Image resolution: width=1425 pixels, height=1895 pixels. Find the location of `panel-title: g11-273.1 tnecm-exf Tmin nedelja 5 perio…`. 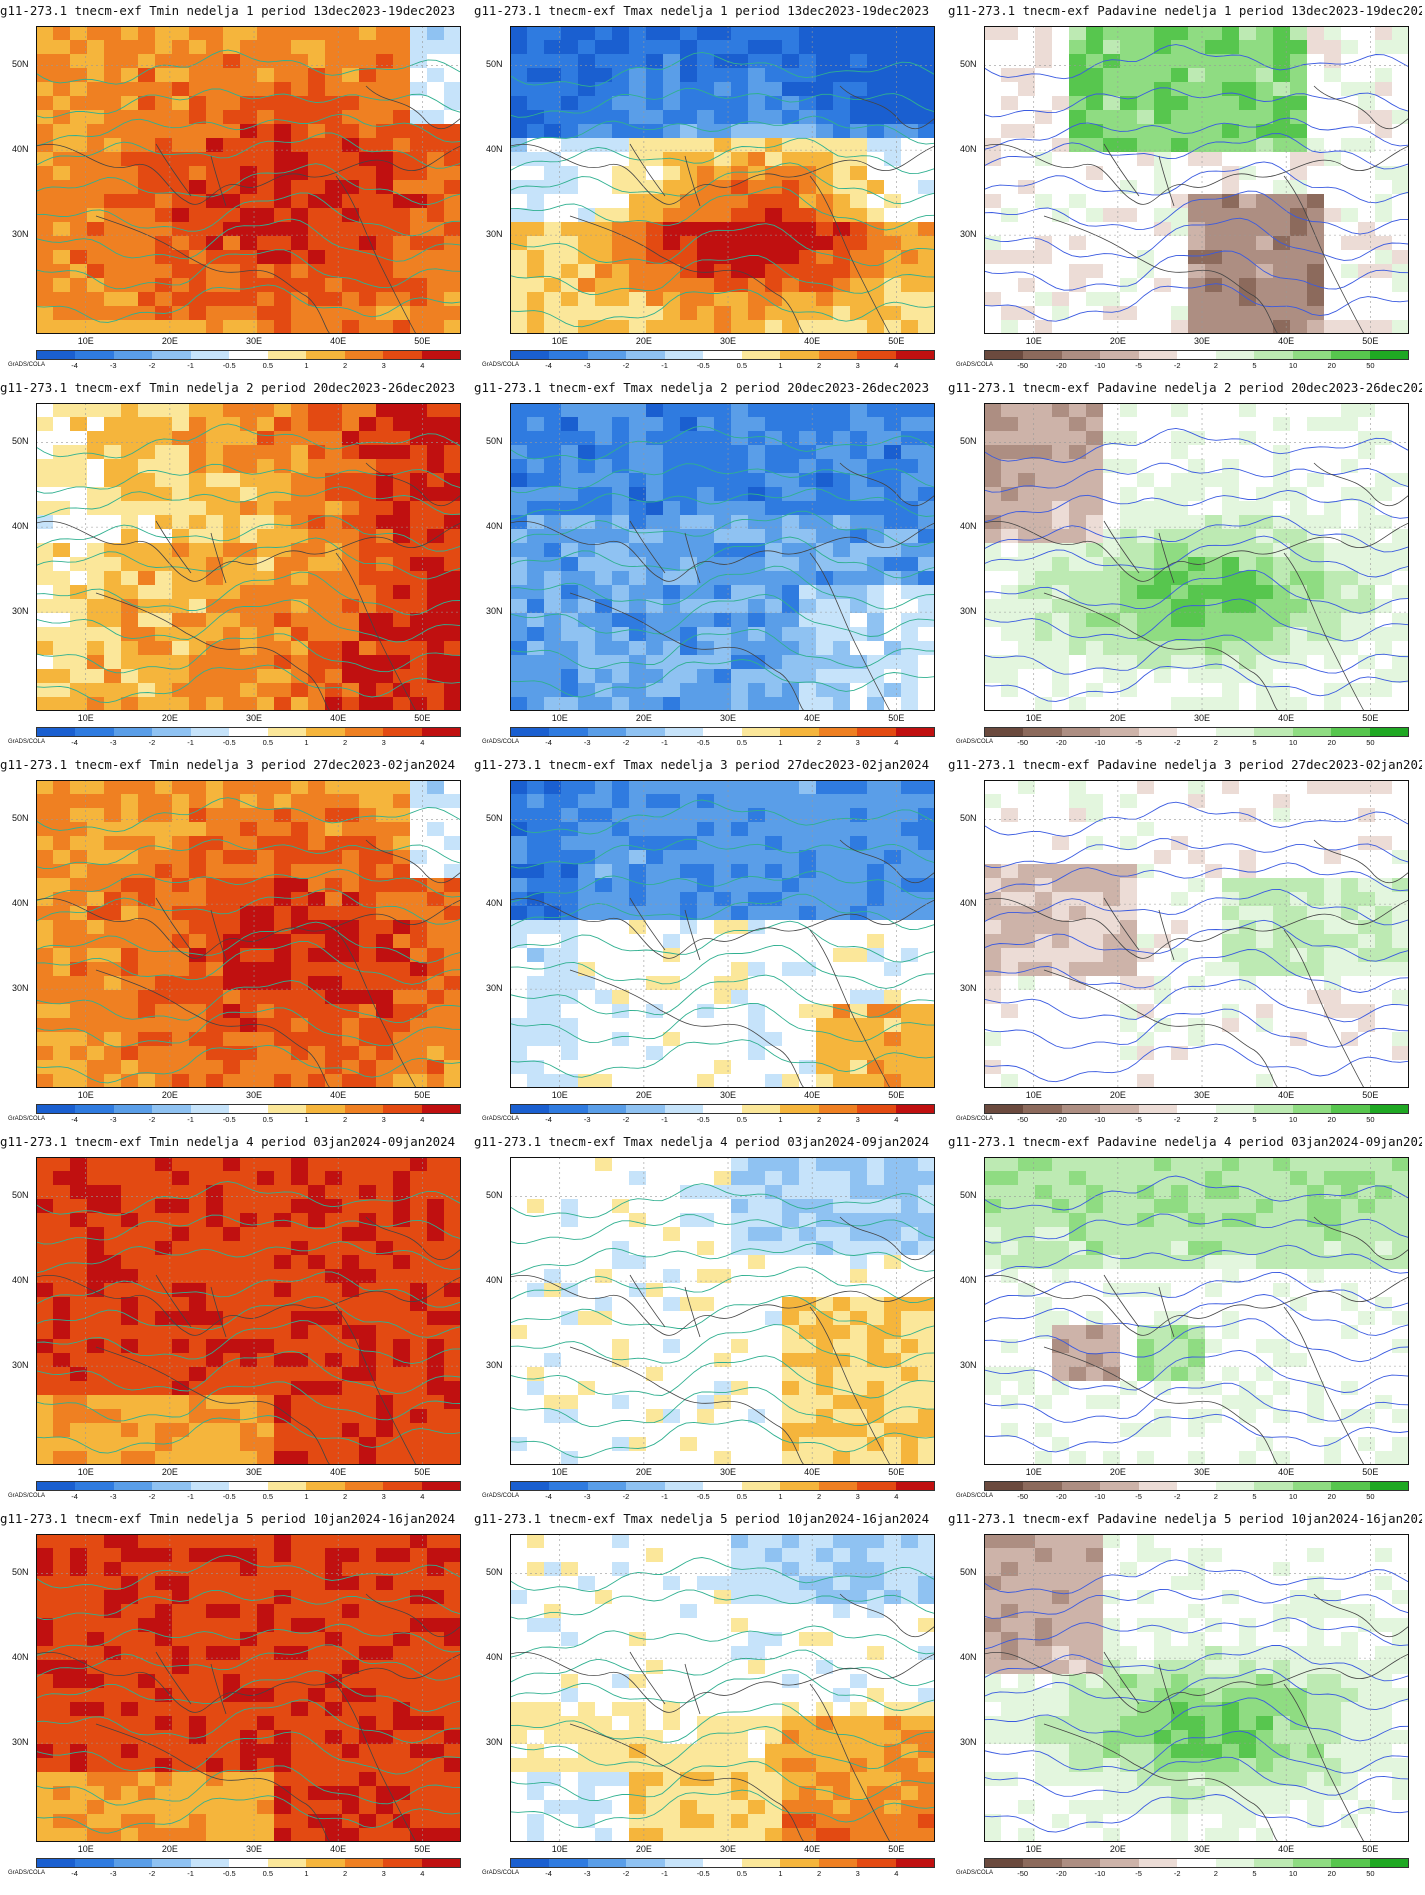

panel-title: g11-273.1 tnecm-exf Tmin nedelja 5 perio… is located at coordinates (228, 1518).